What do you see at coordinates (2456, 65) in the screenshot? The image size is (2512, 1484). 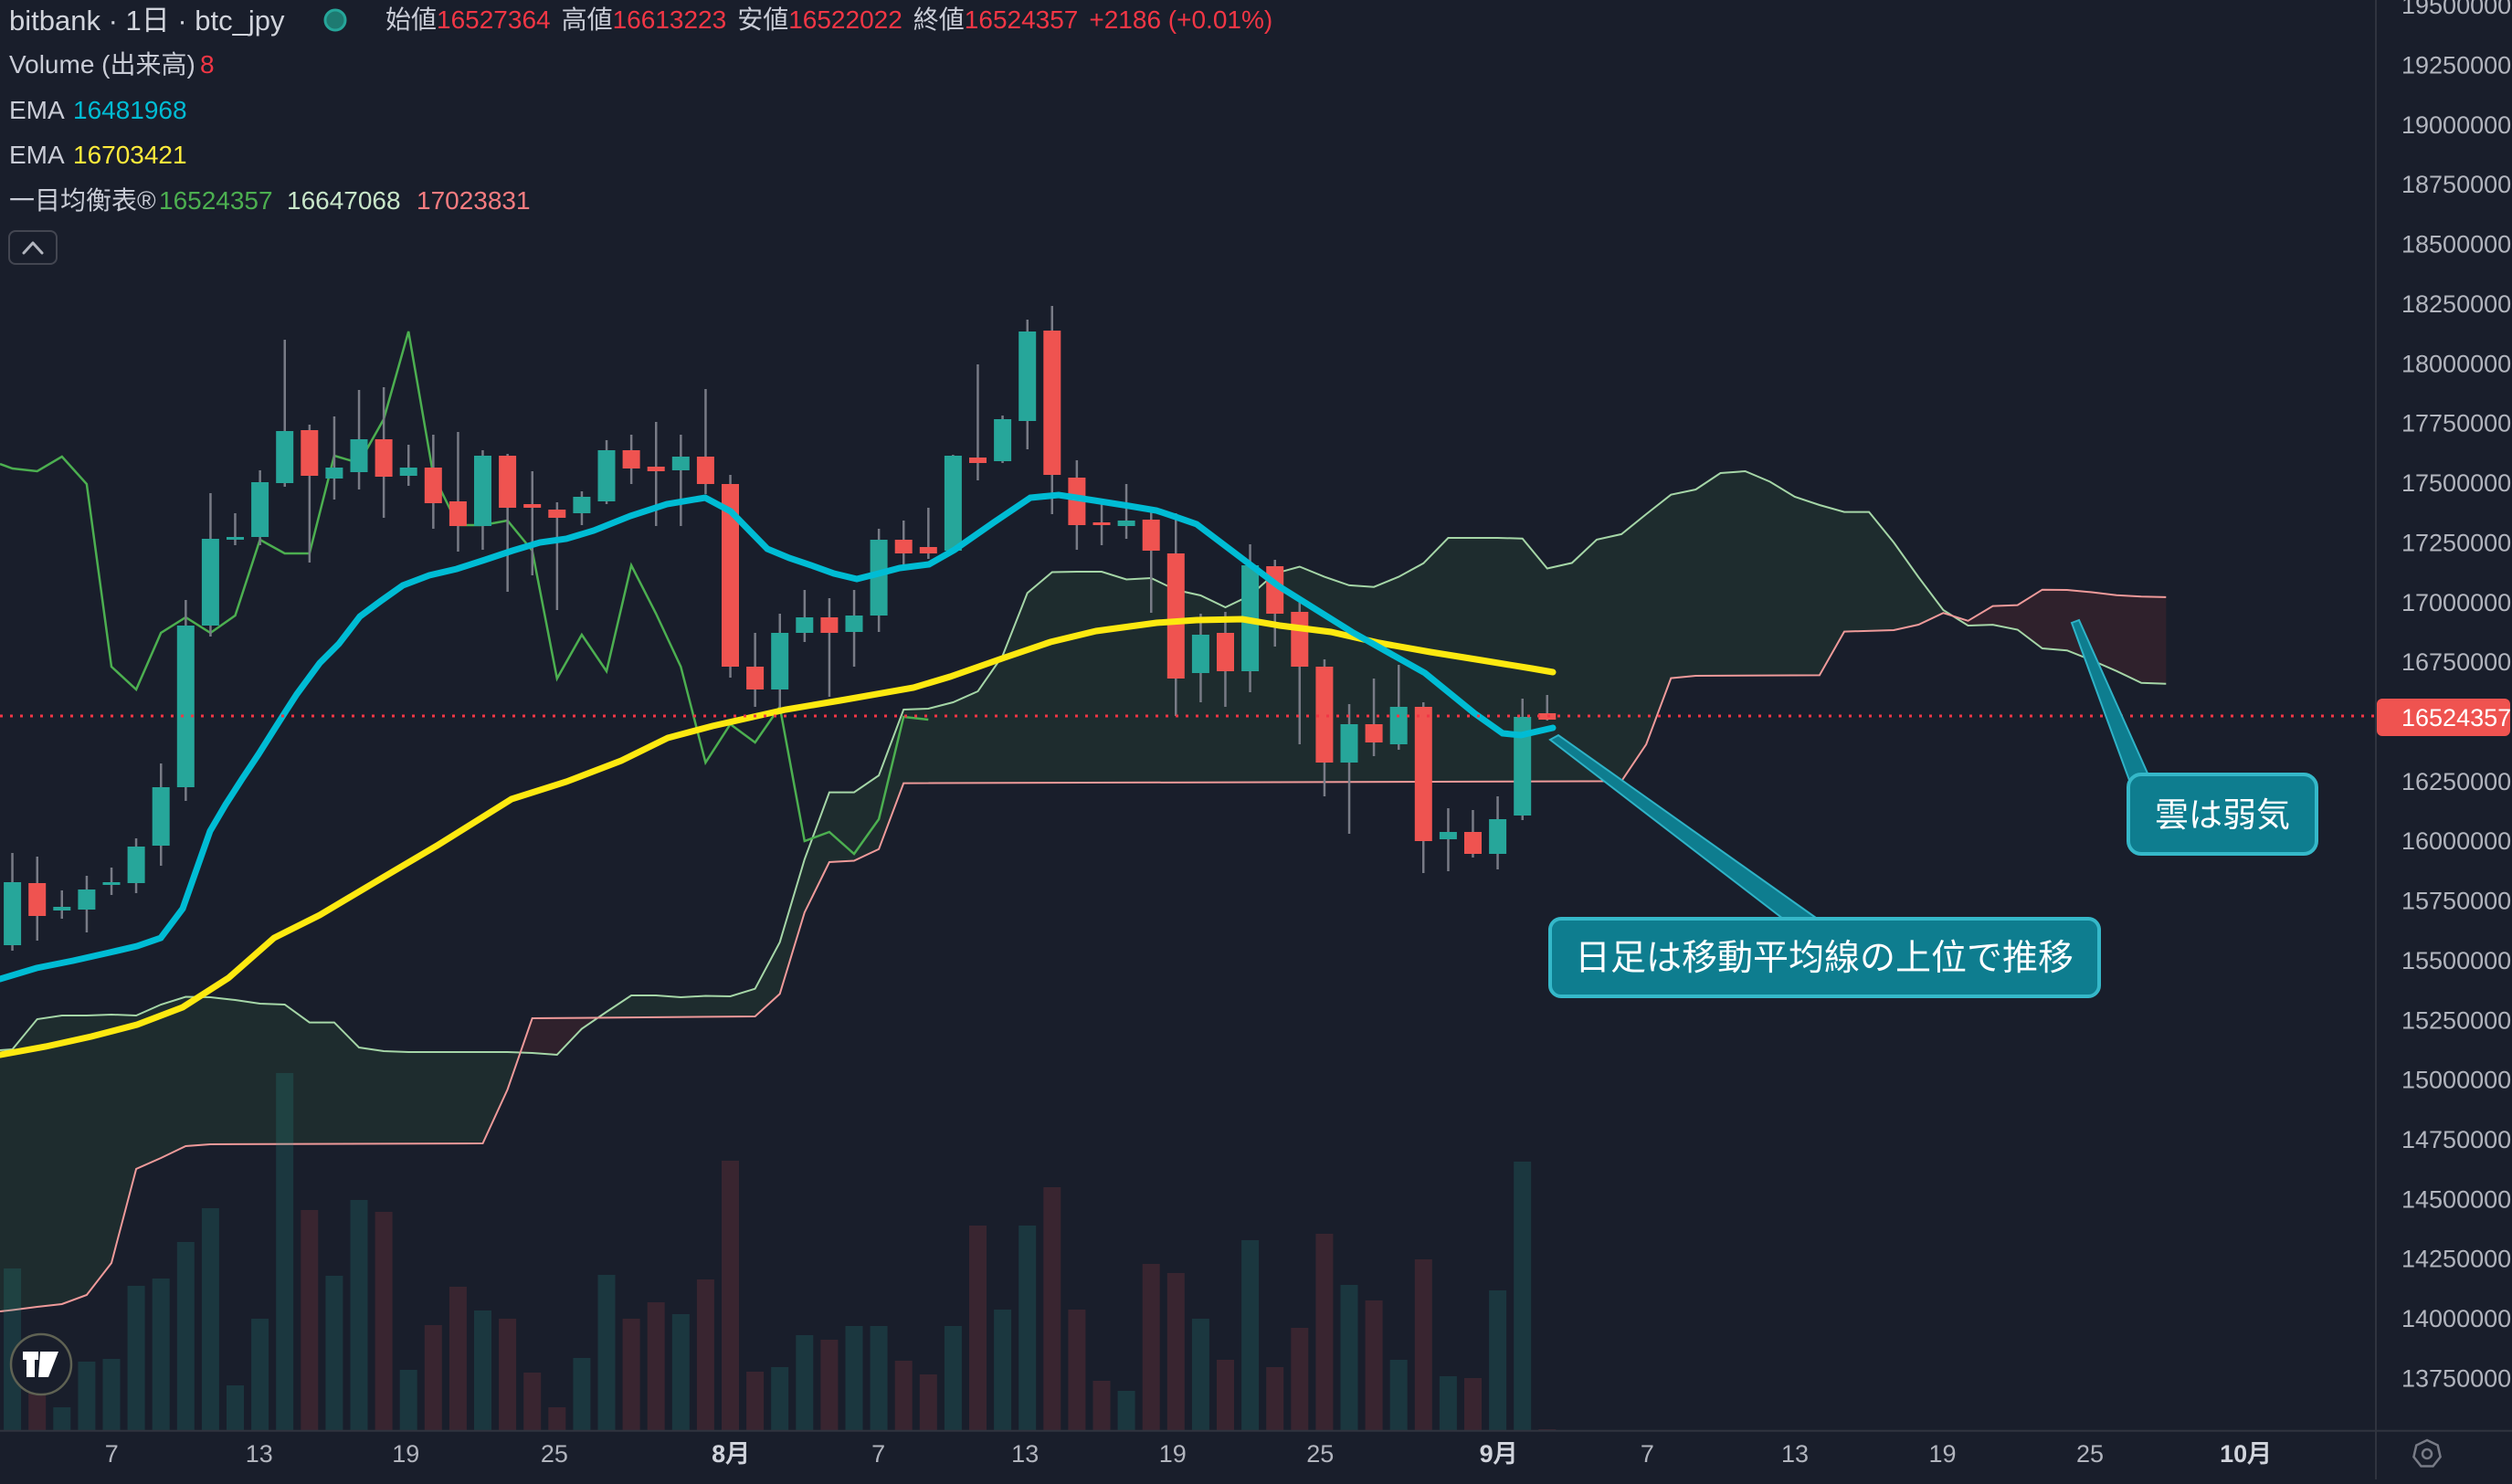 I see `svg-text: 19250000` at bounding box center [2456, 65].